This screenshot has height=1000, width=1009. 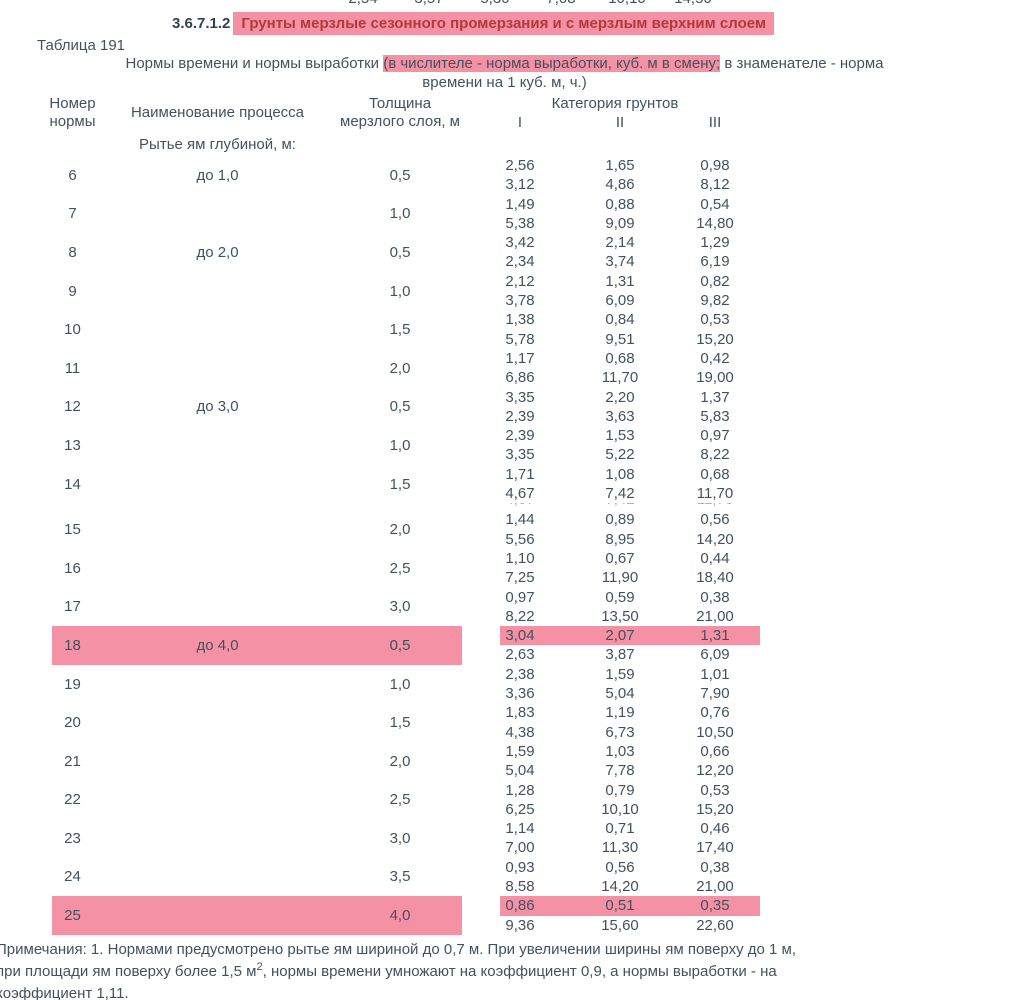 I want to click on value-cell: 0,59, so click(x=620, y=597).